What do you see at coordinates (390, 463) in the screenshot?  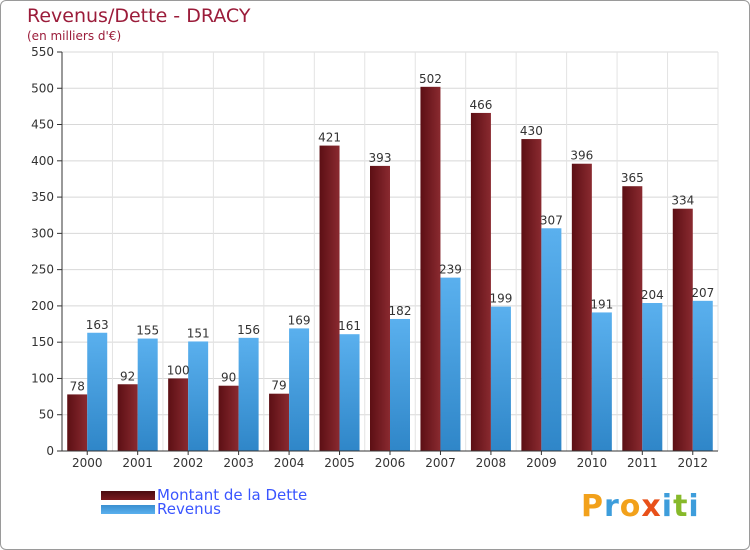 I see `x-tick-label: 2006` at bounding box center [390, 463].